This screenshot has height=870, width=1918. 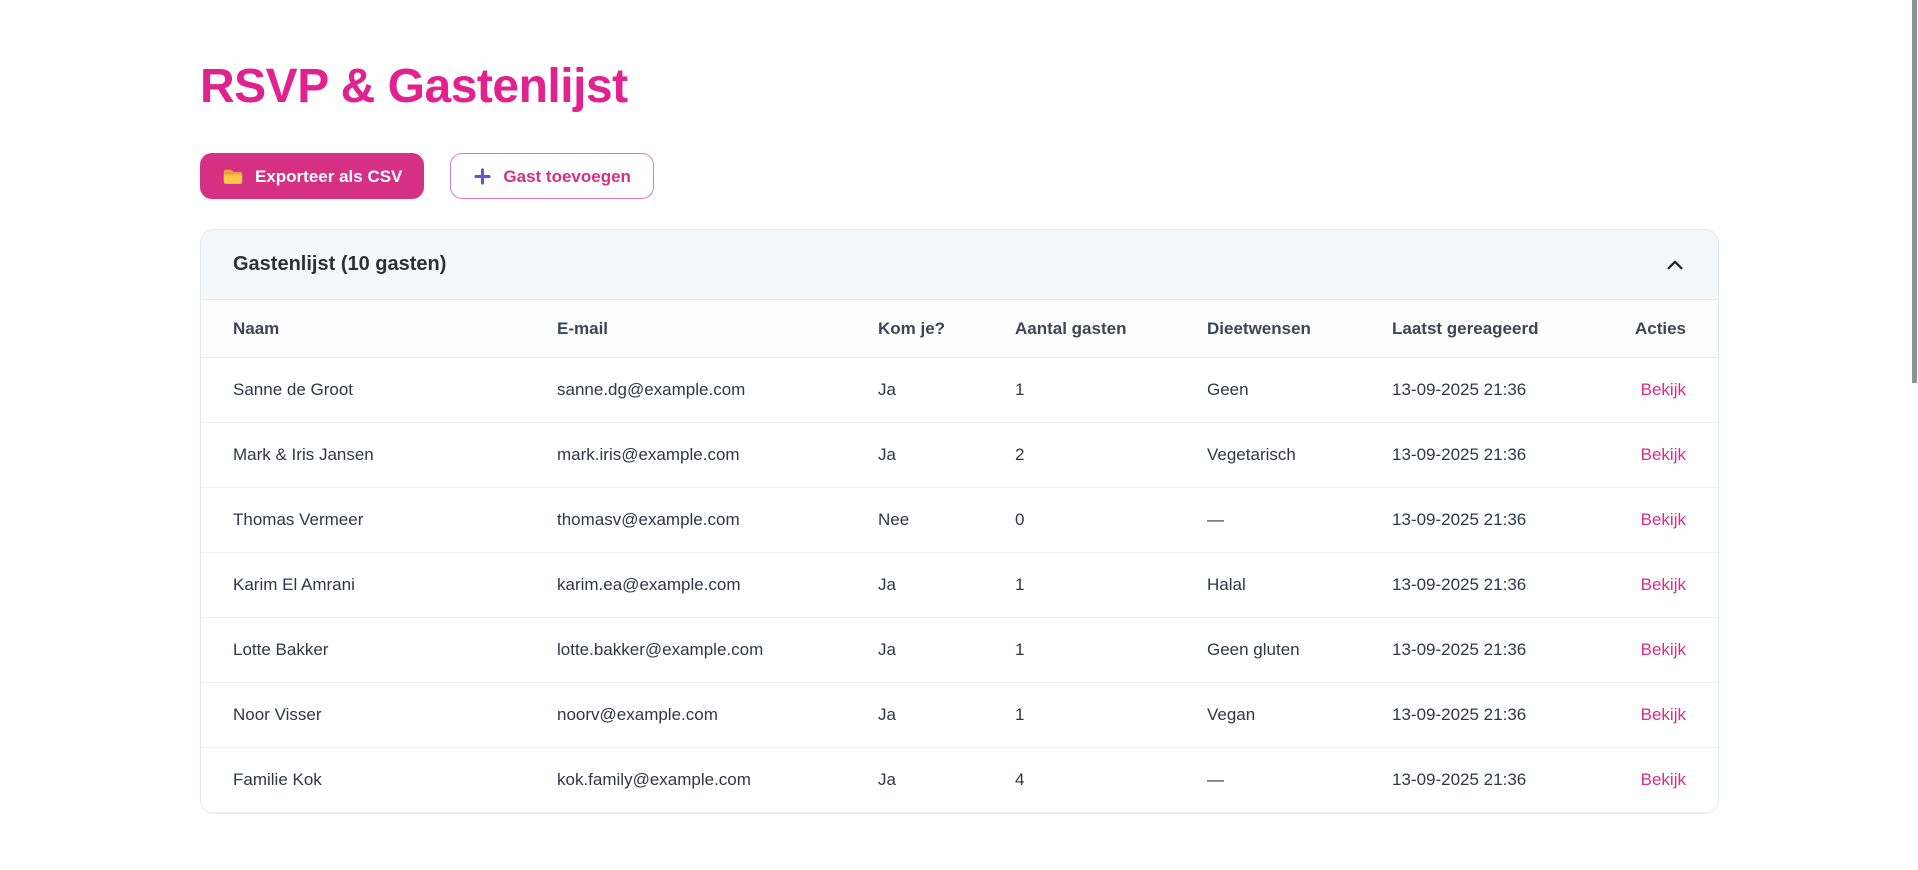 What do you see at coordinates (482, 176) in the screenshot?
I see `plus-icon` at bounding box center [482, 176].